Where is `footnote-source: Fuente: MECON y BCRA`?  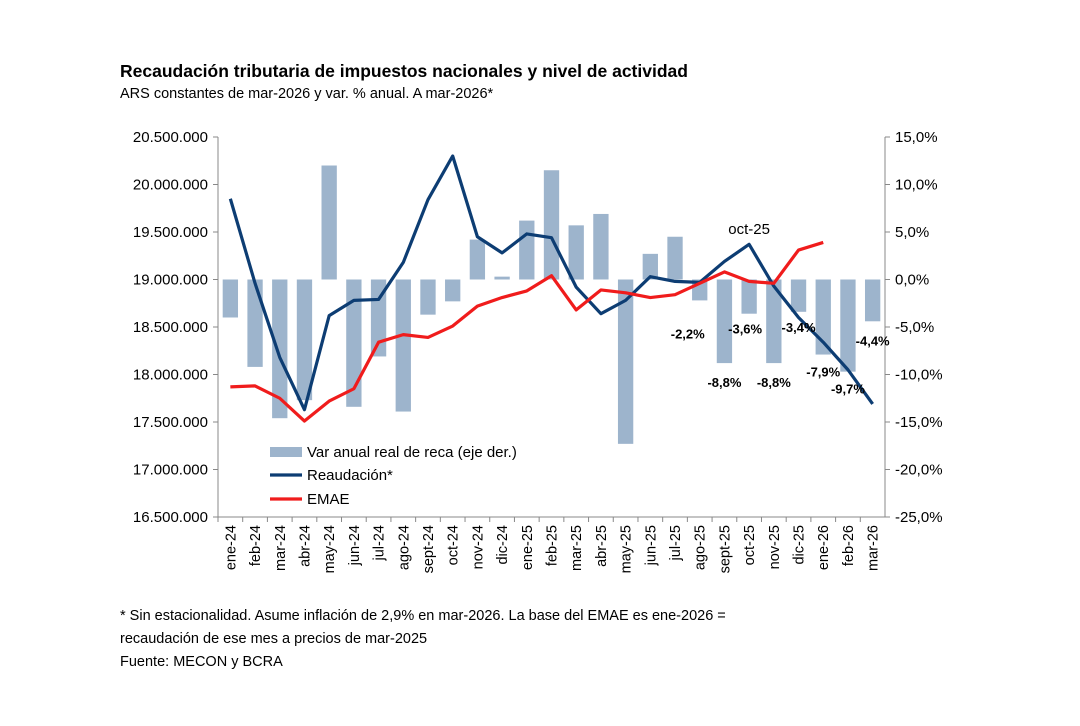
footnote-source: Fuente: MECON y BCRA is located at coordinates (201, 662).